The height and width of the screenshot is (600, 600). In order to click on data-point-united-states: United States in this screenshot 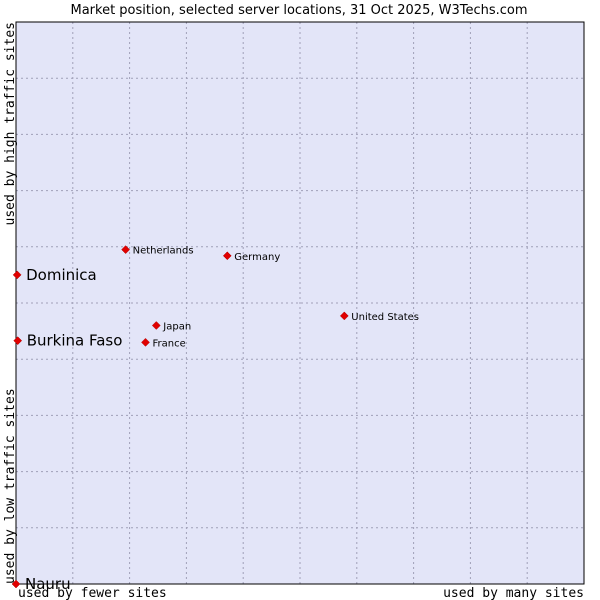, I will do `click(379, 317)`.